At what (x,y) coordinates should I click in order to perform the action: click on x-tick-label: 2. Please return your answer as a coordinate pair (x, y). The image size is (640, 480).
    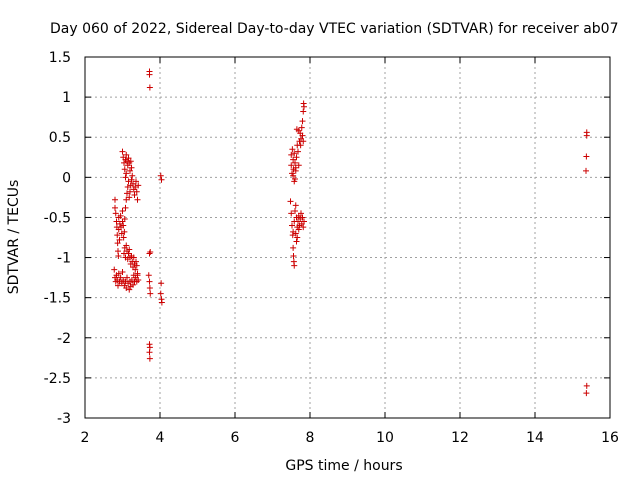
    Looking at the image, I should click on (85, 438).